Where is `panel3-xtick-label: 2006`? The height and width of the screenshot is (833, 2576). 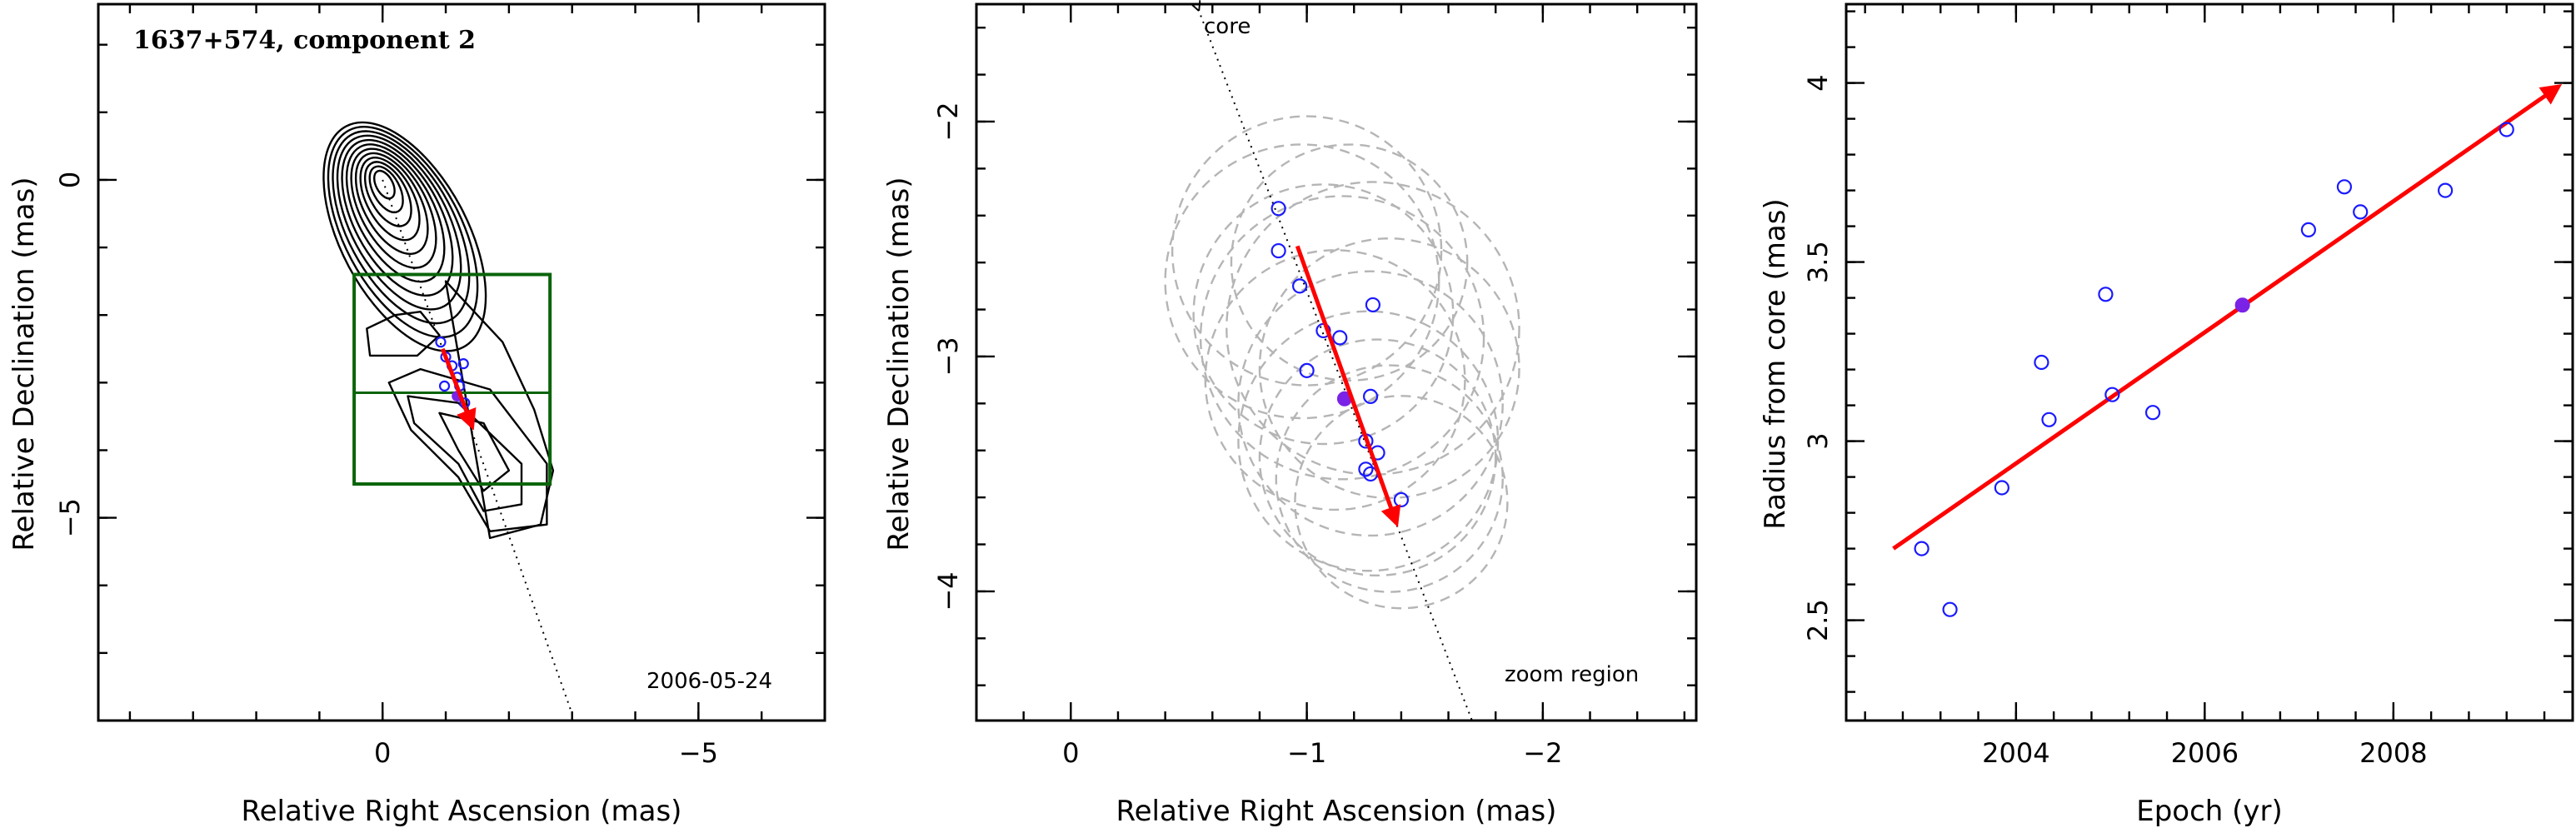 panel3-xtick-label: 2006 is located at coordinates (2205, 753).